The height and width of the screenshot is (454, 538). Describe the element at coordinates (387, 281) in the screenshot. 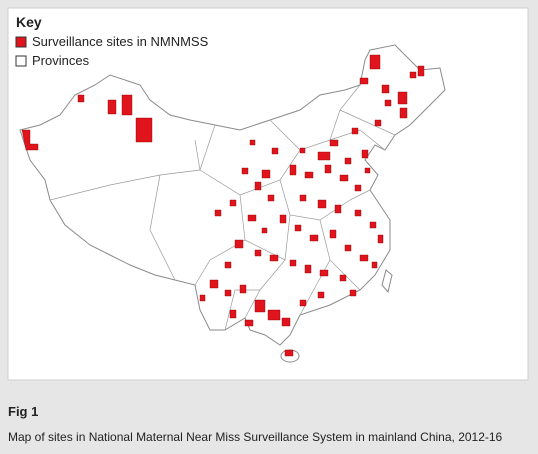

I see `taiwan-outline` at that location.